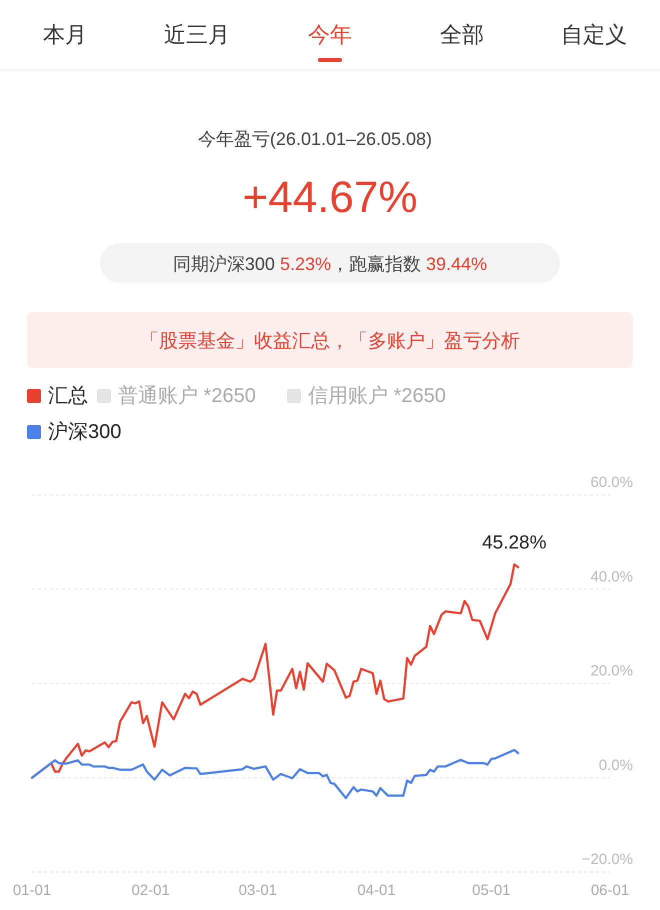 Image resolution: width=660 pixels, height=910 pixels. I want to click on text: 本月, so click(65, 34).